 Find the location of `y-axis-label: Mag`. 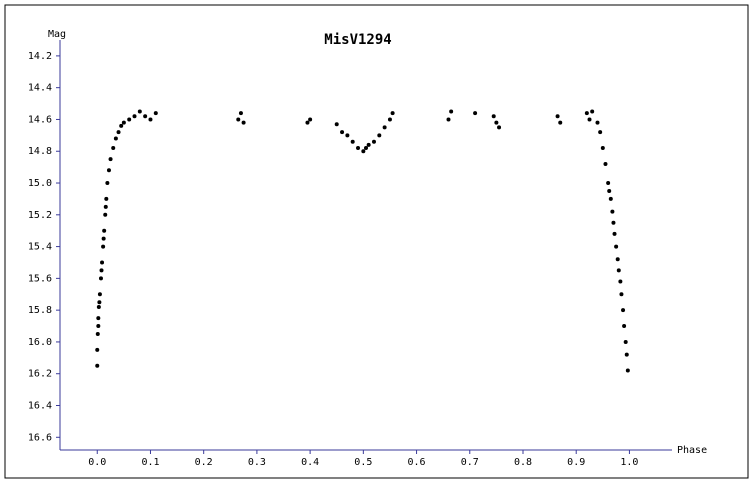

y-axis-label: Mag is located at coordinates (57, 34).